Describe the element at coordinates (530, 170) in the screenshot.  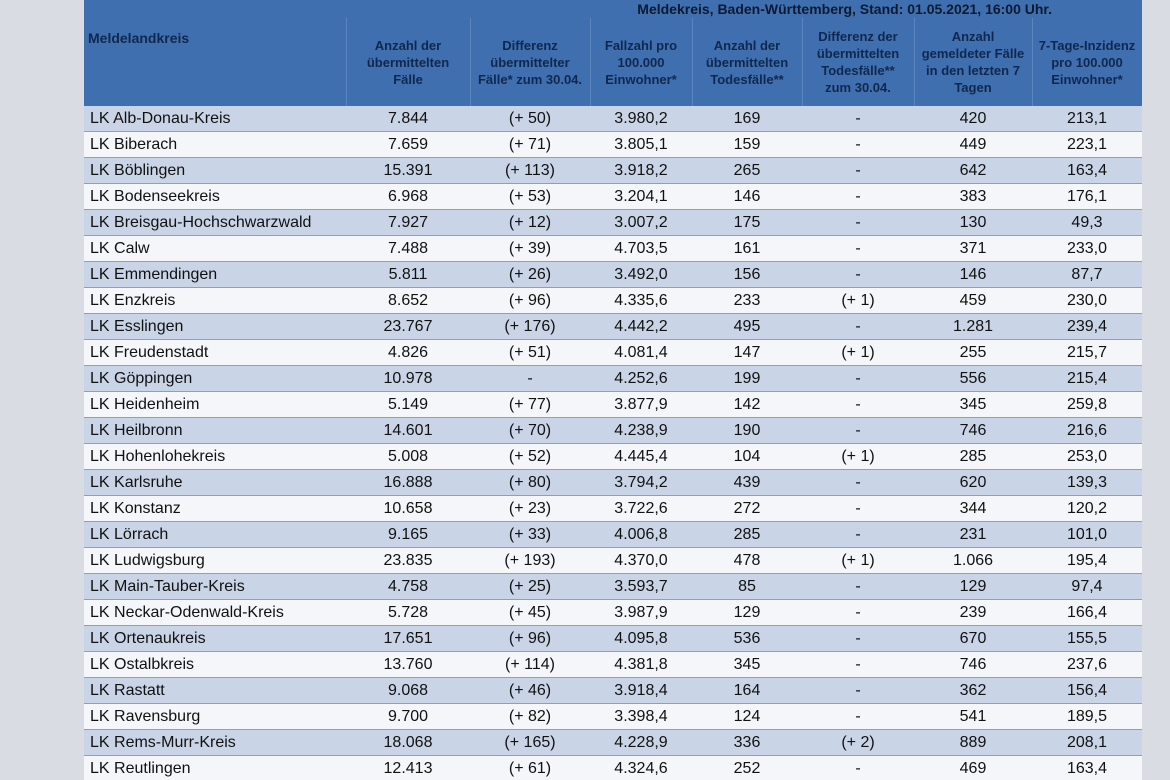
I see `table-cell: (+ 113)` at that location.